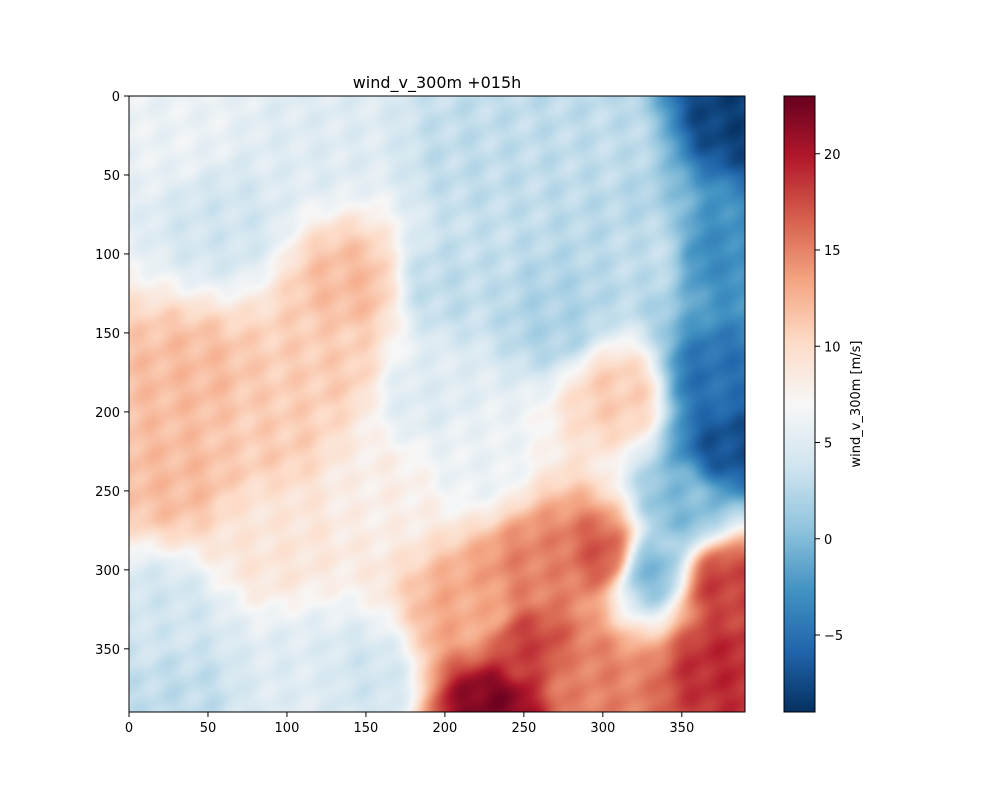 Image resolution: width=1000 pixels, height=800 pixels. I want to click on x-tick-label: 150, so click(366, 728).